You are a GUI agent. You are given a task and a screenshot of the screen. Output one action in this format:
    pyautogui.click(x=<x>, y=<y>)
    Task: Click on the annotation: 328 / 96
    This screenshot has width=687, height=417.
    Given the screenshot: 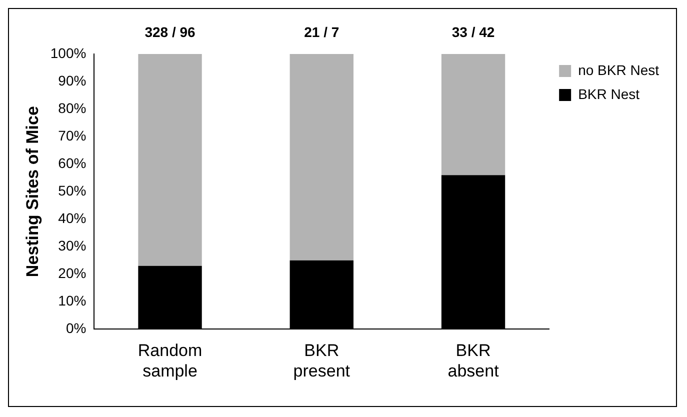 What is the action you would take?
    pyautogui.click(x=170, y=32)
    